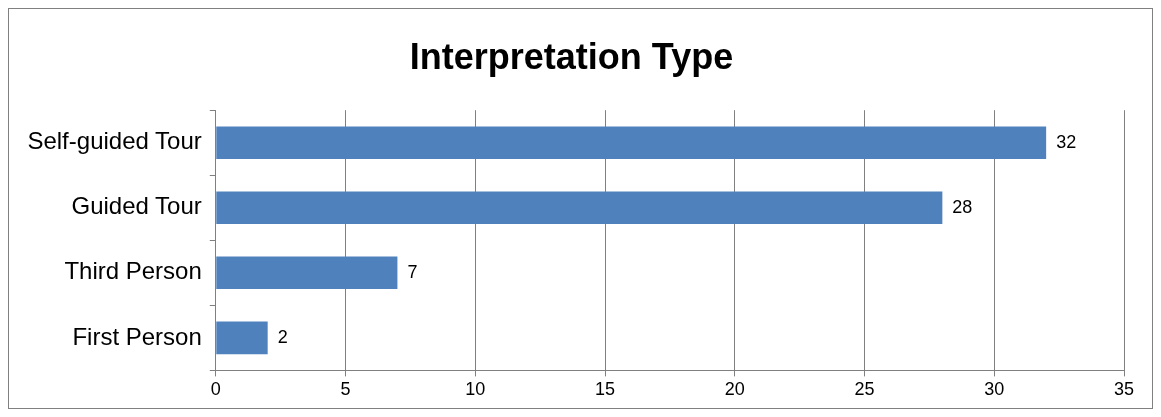 The height and width of the screenshot is (417, 1161). What do you see at coordinates (1066, 141) in the screenshot?
I see `data-label: 32` at bounding box center [1066, 141].